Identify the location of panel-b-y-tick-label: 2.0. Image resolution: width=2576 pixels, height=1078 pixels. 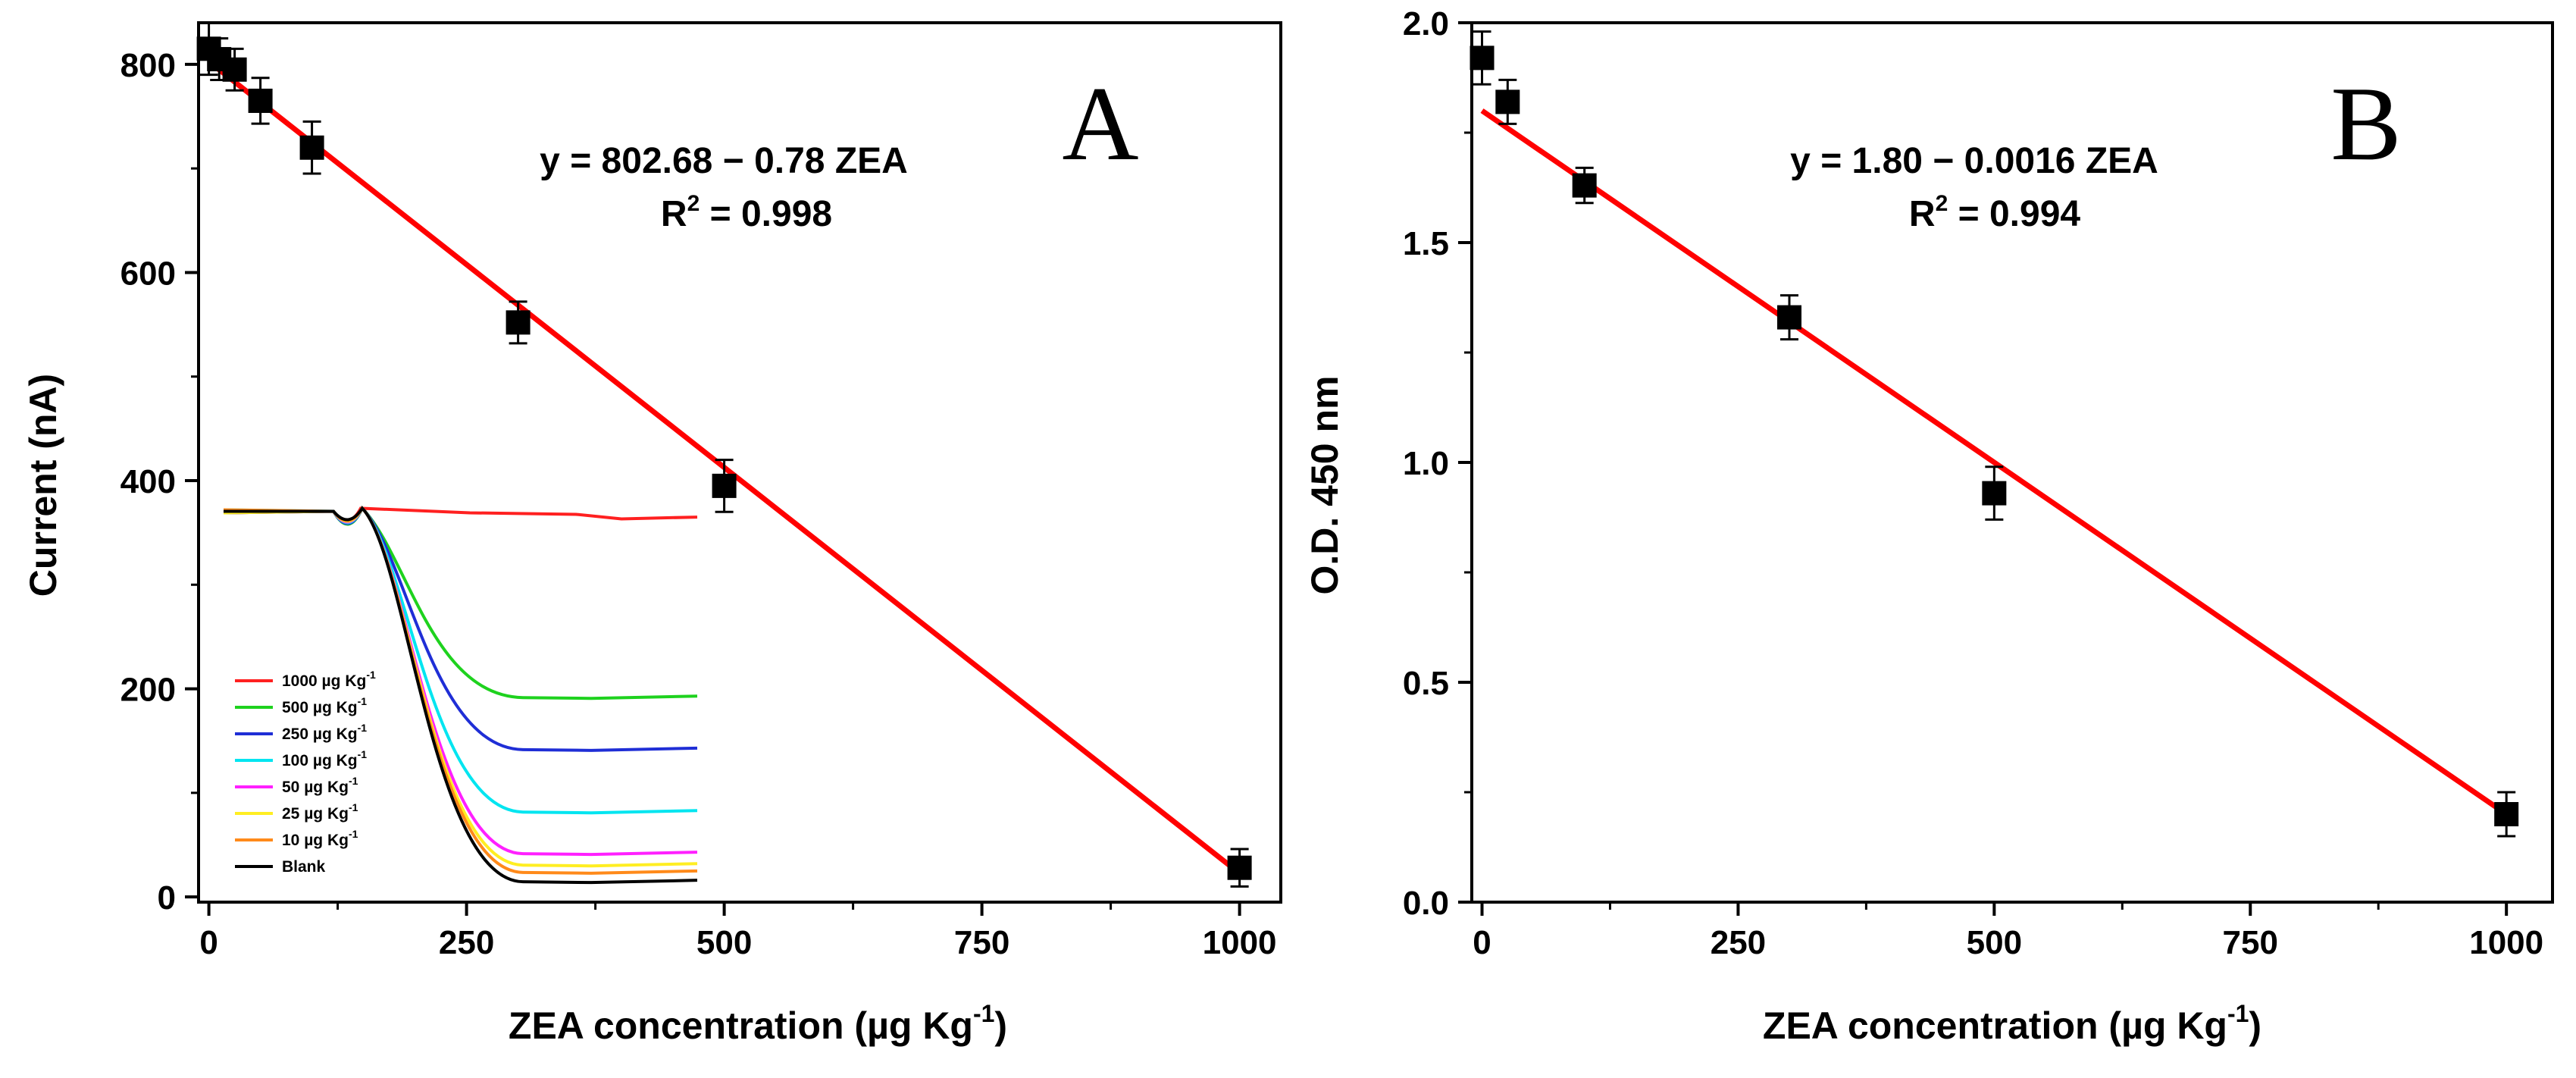
(1426, 23).